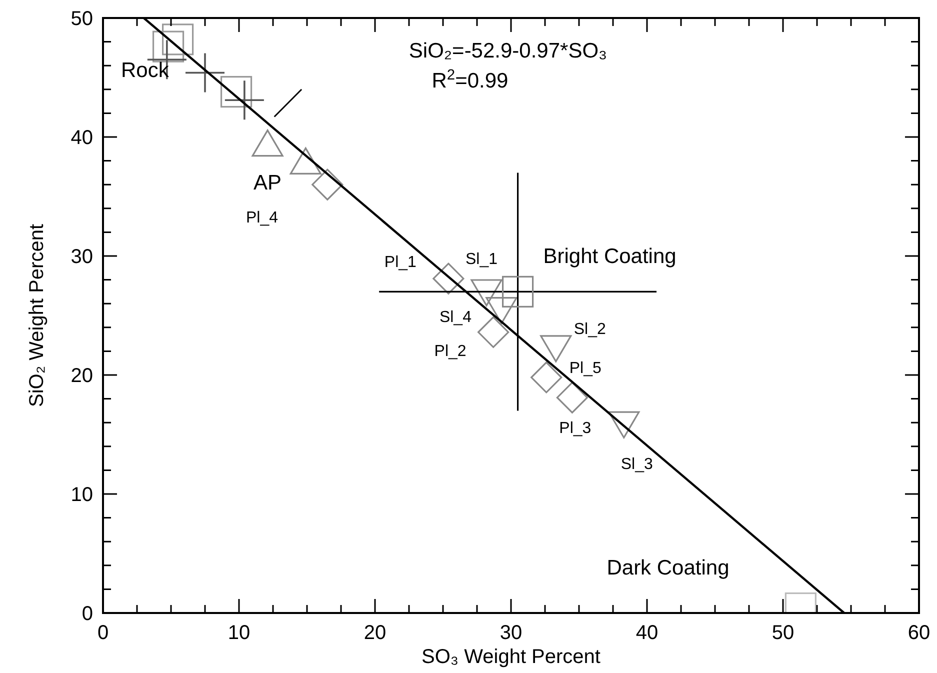 This screenshot has height=673, width=937. What do you see at coordinates (575, 429) in the screenshot?
I see `annotation: Pl_3` at bounding box center [575, 429].